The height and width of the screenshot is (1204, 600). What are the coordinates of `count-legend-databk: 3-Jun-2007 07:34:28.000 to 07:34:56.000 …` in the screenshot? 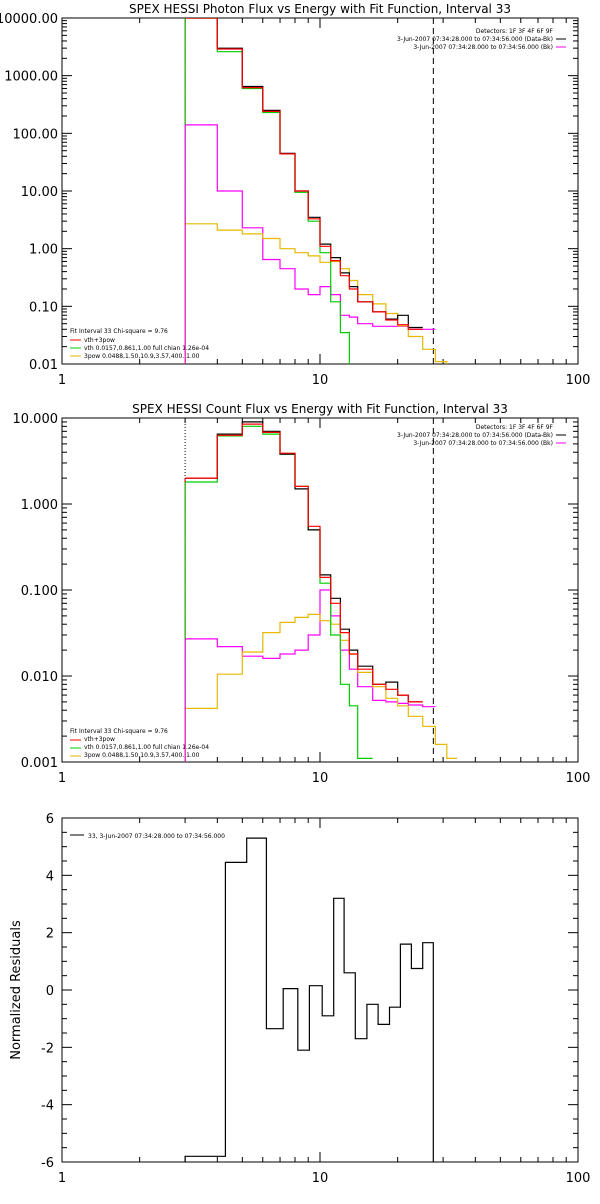 It's located at (475, 435).